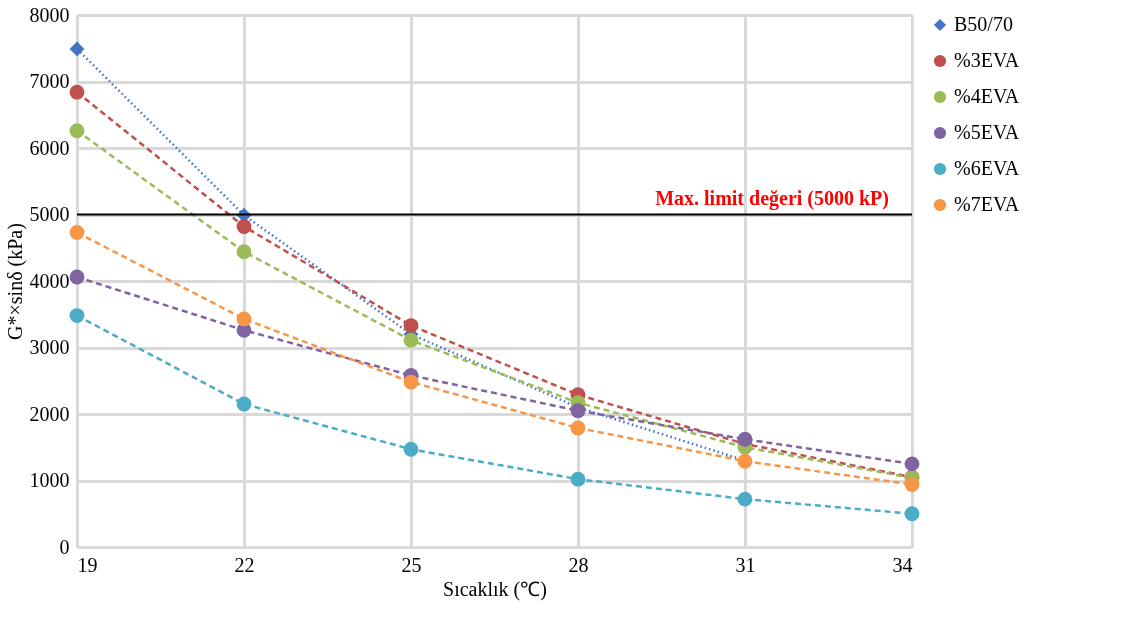 Image resolution: width=1137 pixels, height=642 pixels. I want to click on x-tick-label: 25, so click(411, 564).